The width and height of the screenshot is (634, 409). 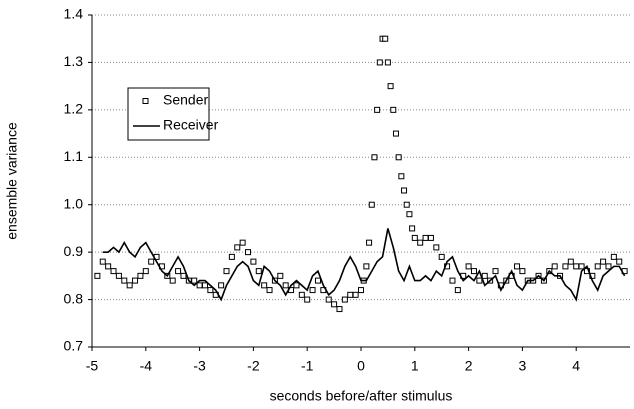 What do you see at coordinates (469, 366) in the screenshot?
I see `x-tick-label: 2` at bounding box center [469, 366].